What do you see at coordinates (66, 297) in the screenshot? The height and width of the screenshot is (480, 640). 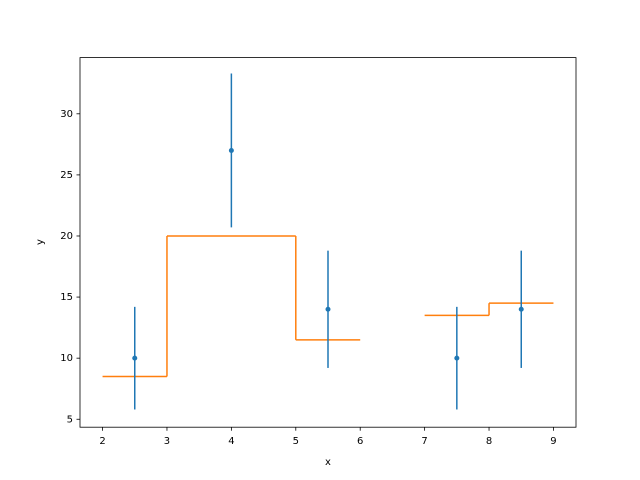 I see `y-tick-label: 15` at bounding box center [66, 297].